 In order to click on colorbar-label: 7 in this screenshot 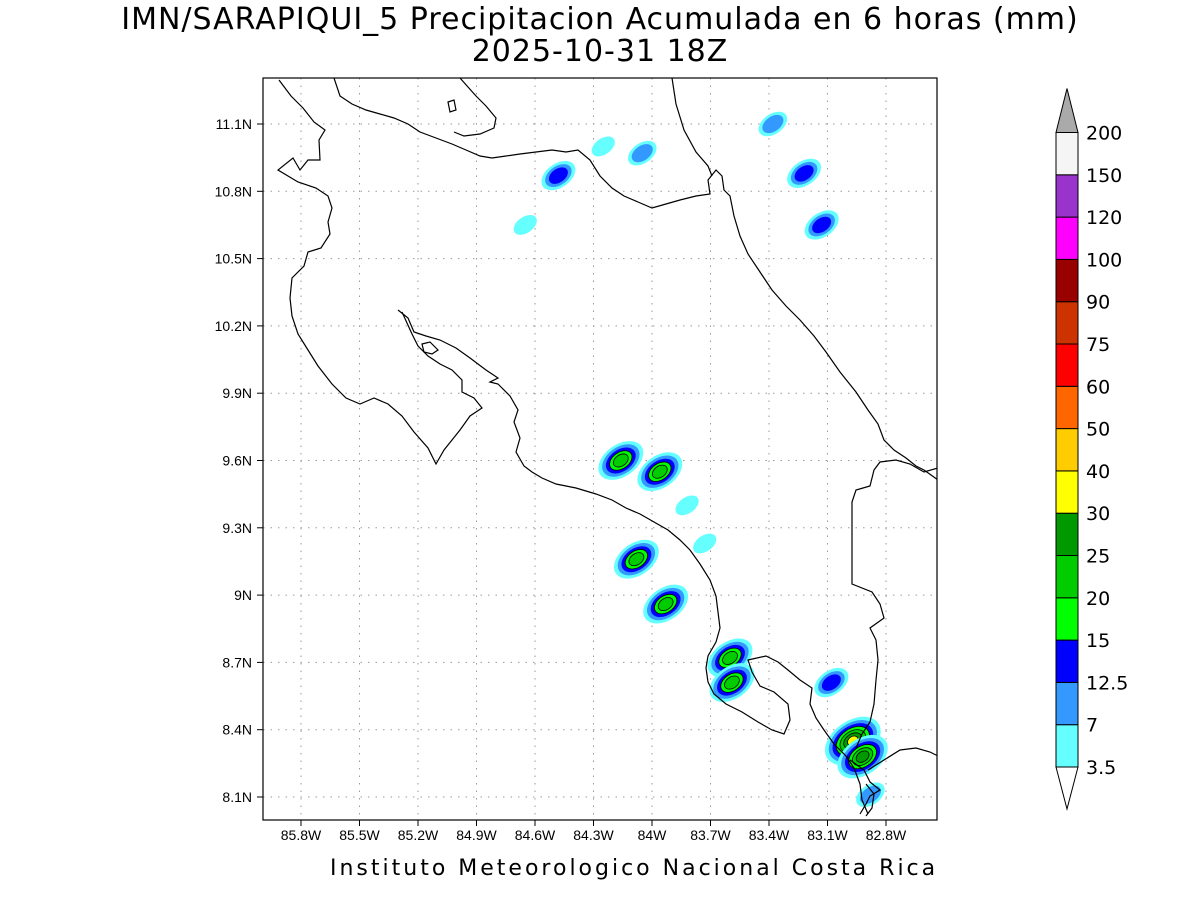, I will do `click(1092, 726)`.